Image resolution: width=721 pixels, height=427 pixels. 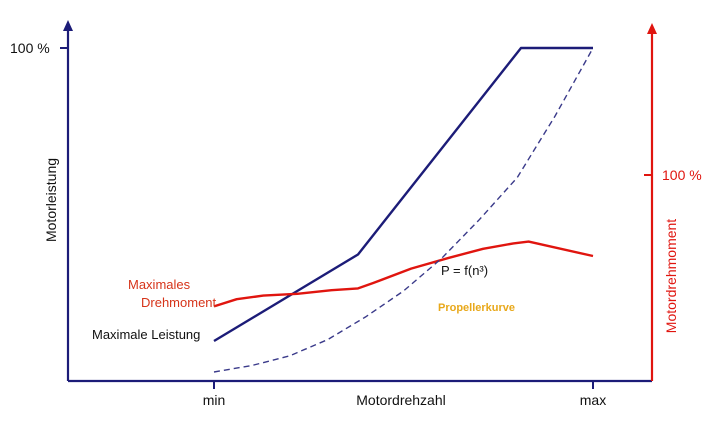 I want to click on annotation-propellerkurve: Propellerkurve, so click(x=476, y=308).